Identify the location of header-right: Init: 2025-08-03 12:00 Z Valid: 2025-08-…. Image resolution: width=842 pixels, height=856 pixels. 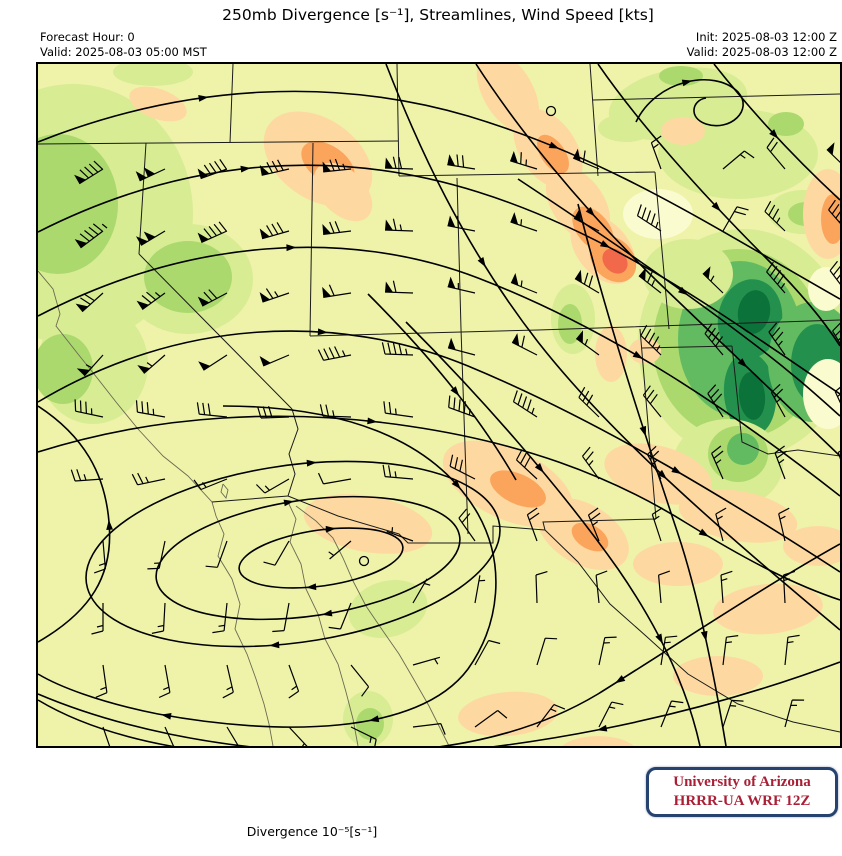
(762, 45).